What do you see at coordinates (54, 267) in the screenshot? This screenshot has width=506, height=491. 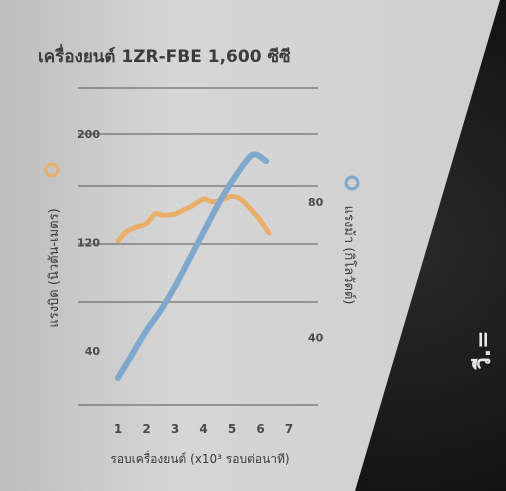 I see `y-left-label: แรงบิด (นิวตัน-เมตร)` at bounding box center [54, 267].